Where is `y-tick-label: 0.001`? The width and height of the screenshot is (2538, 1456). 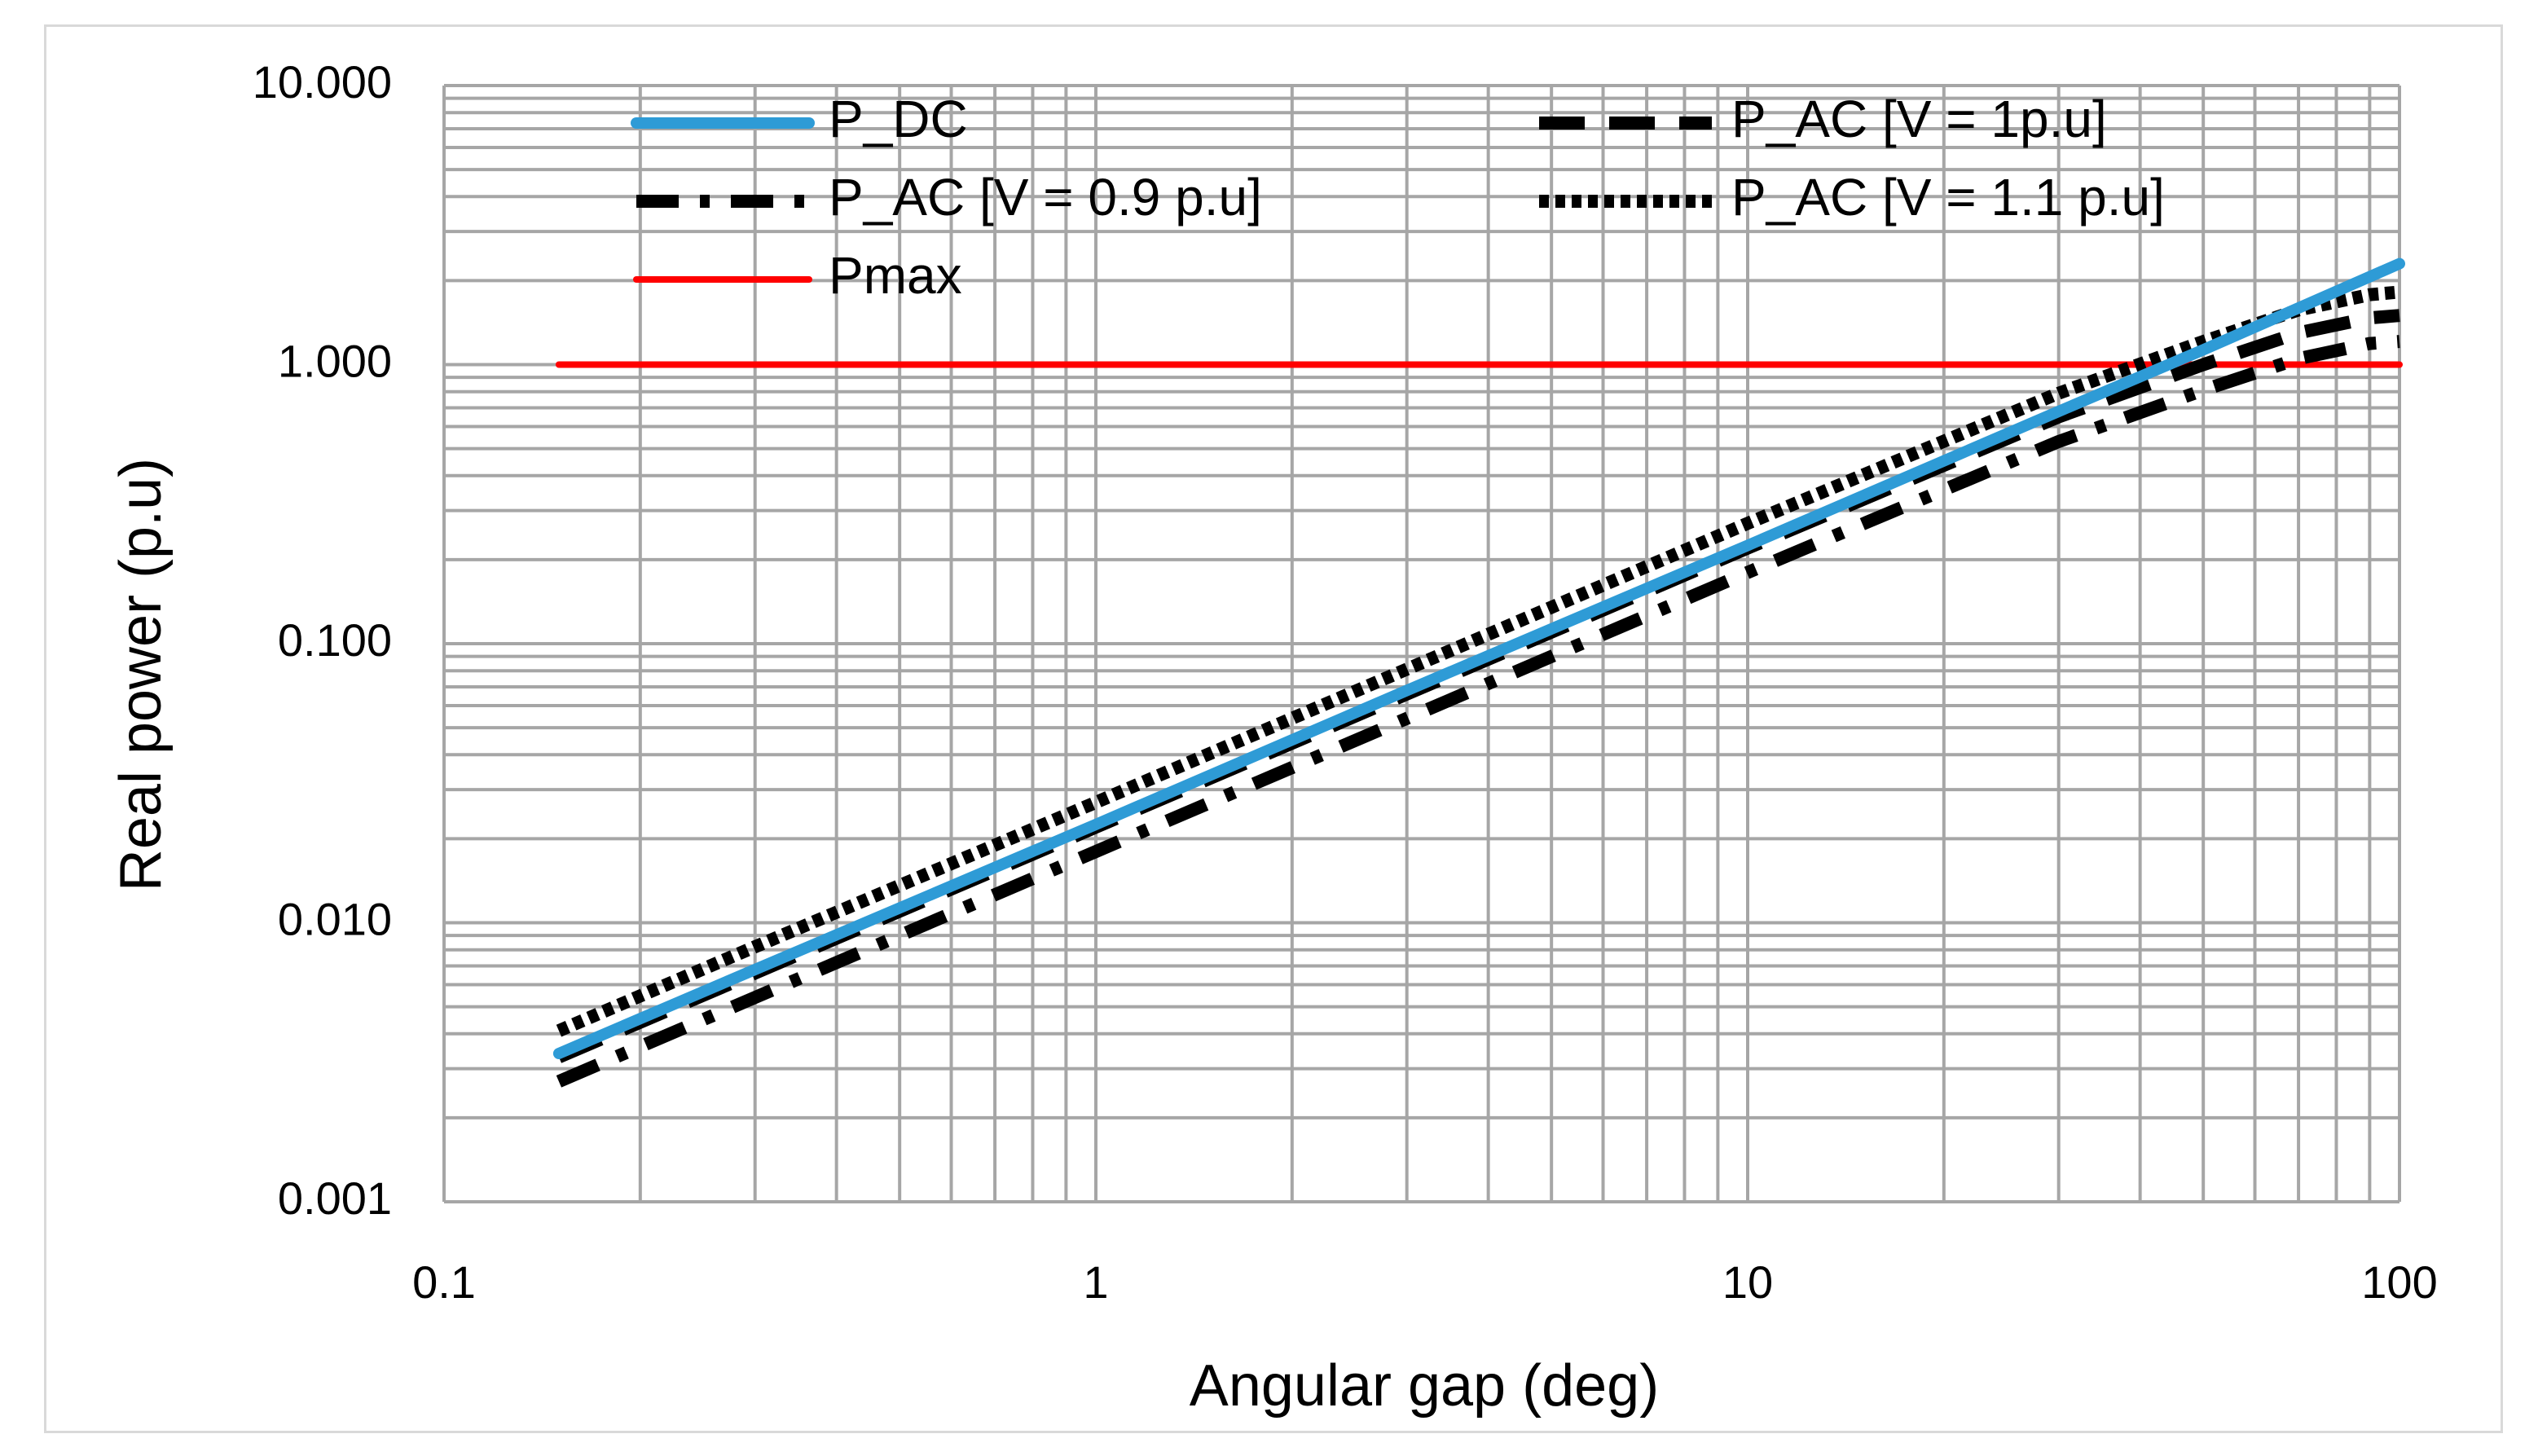 y-tick-label: 0.001 is located at coordinates (335, 1198).